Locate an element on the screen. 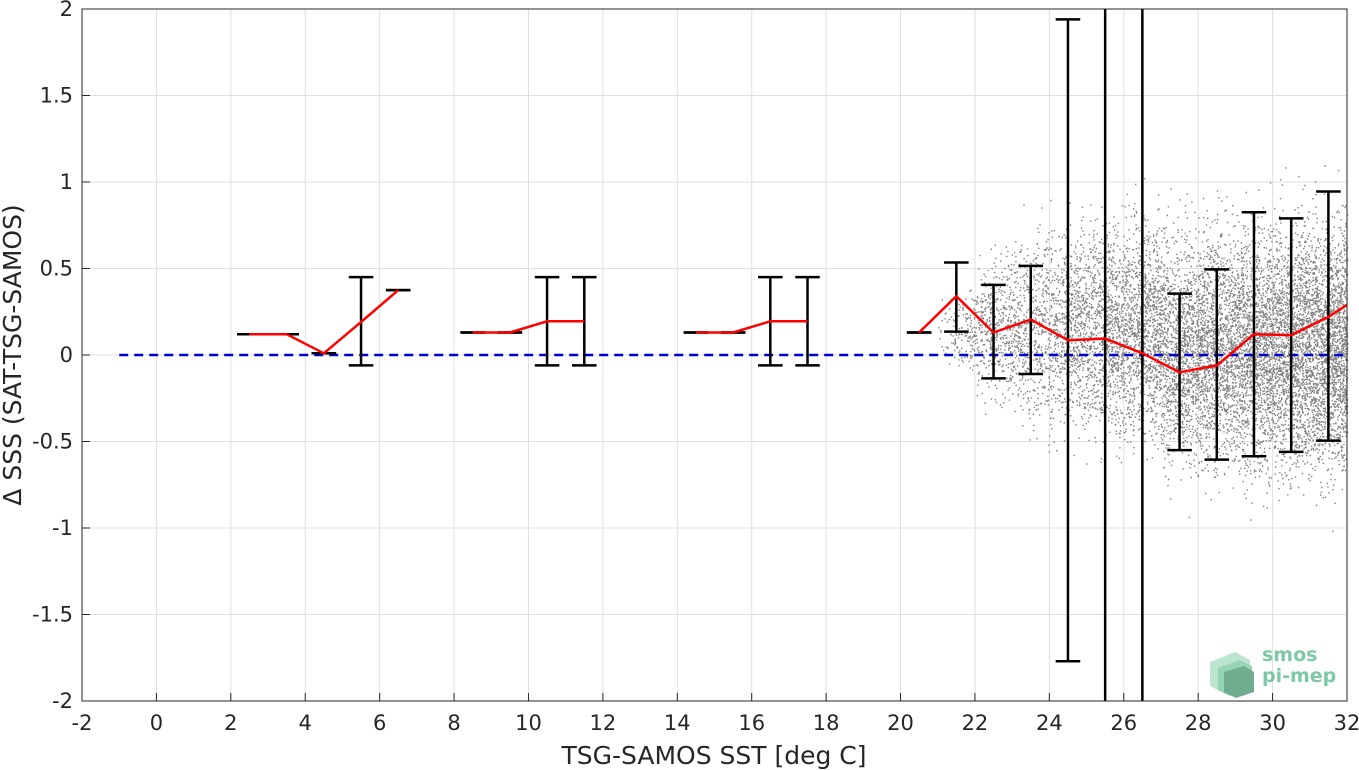  x-tick-label: 12 is located at coordinates (603, 723).